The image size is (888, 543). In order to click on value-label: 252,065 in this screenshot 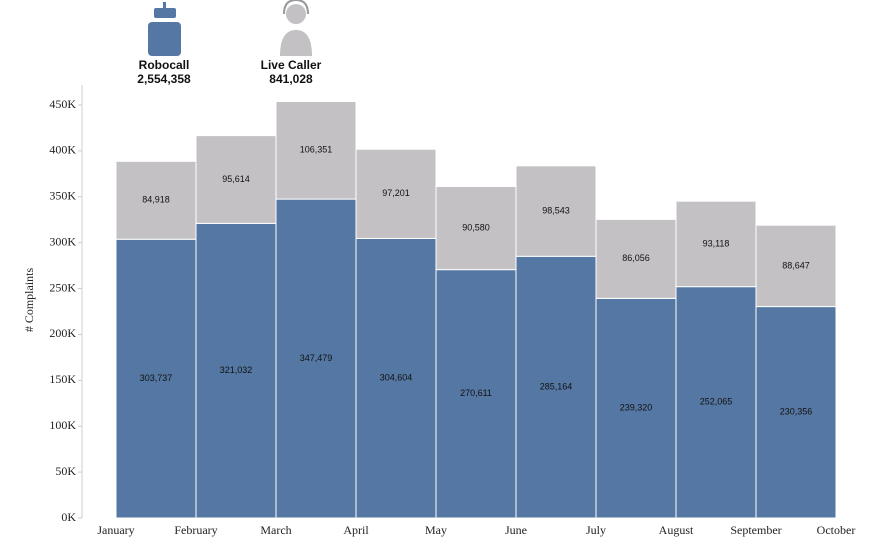, I will do `click(716, 402)`.